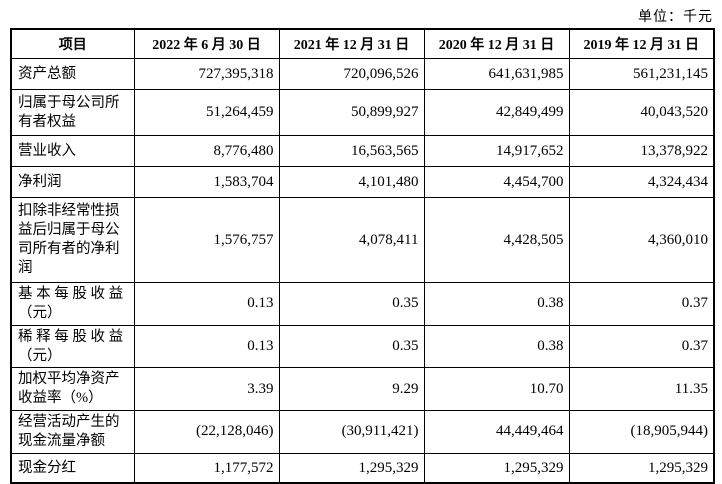  What do you see at coordinates (206, 432) in the screenshot?
I see `value-cell: (22,128,046)` at bounding box center [206, 432].